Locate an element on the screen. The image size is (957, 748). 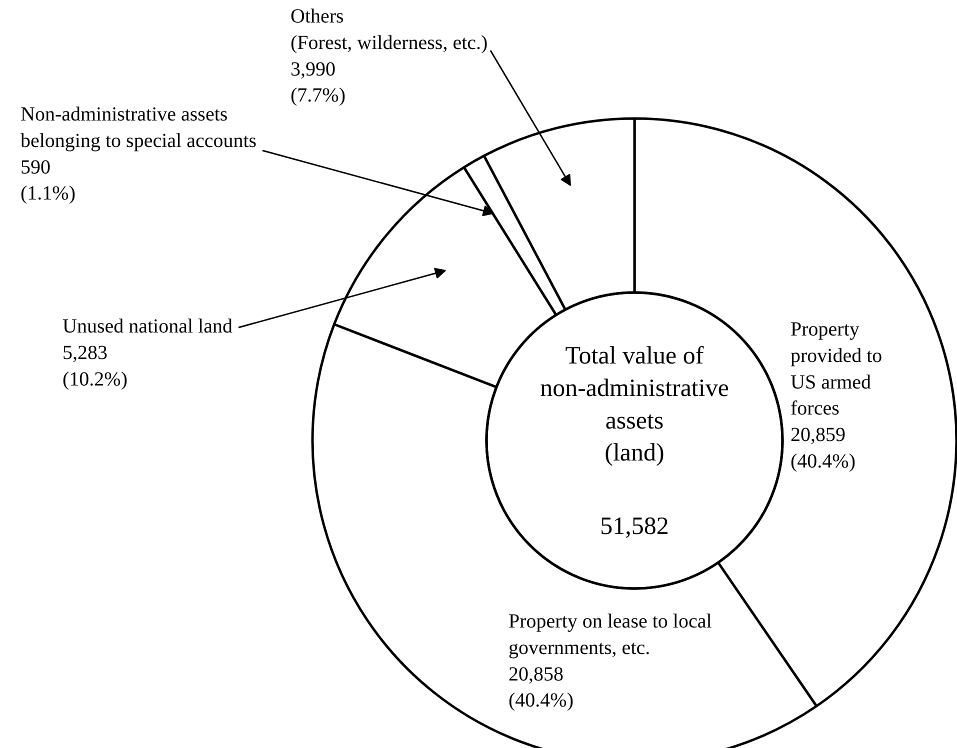
data-label: 20,859 (40.4%) is located at coordinates (823, 448).